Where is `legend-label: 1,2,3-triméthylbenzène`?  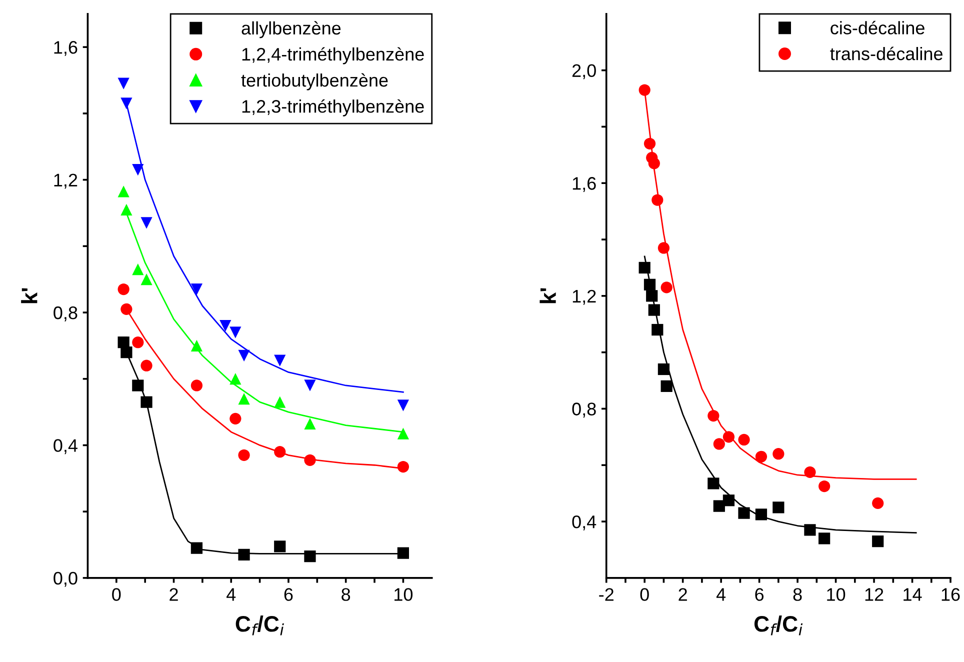 legend-label: 1,2,3-triméthylbenzène is located at coordinates (333, 107).